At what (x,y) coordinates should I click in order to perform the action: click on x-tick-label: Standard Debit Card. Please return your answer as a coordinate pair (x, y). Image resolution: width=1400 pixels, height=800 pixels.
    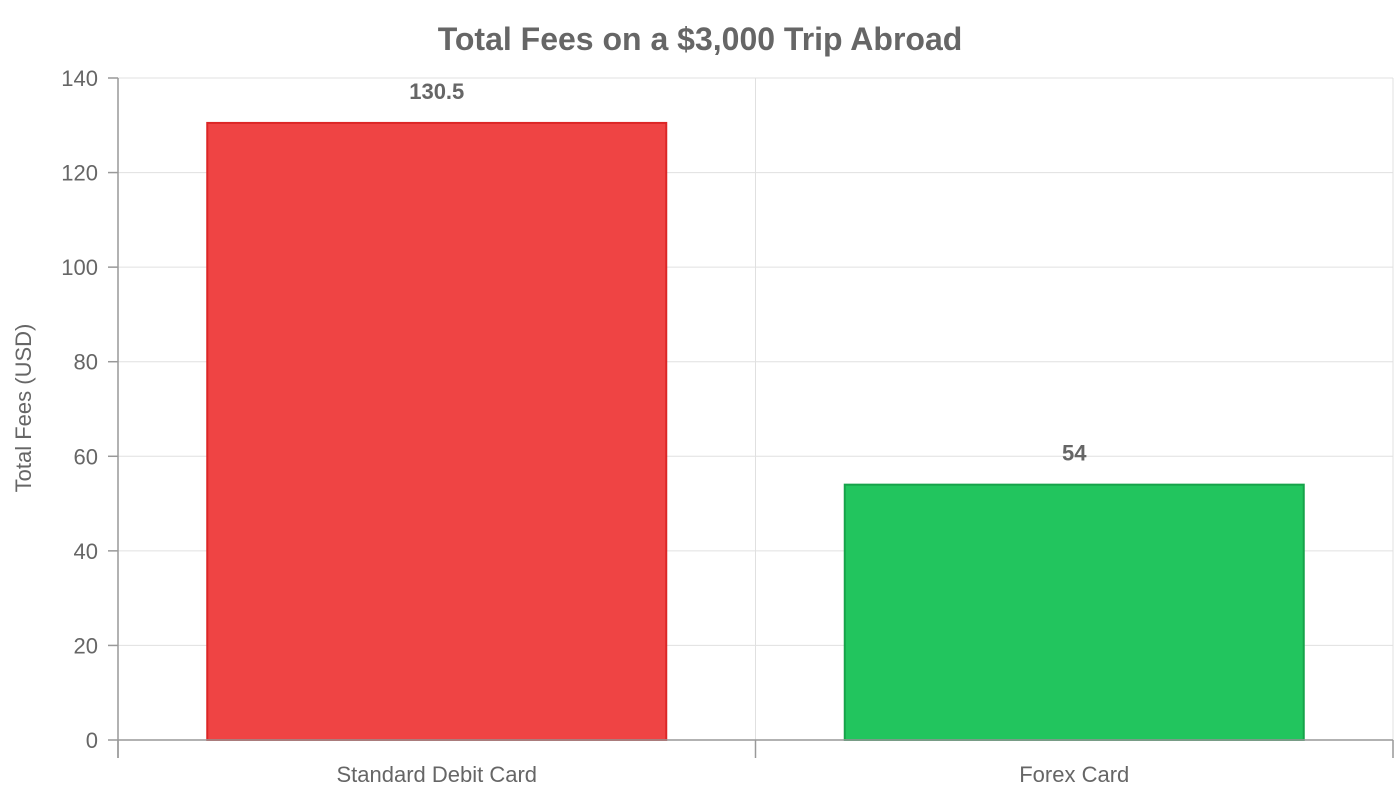
    Looking at the image, I should click on (436, 774).